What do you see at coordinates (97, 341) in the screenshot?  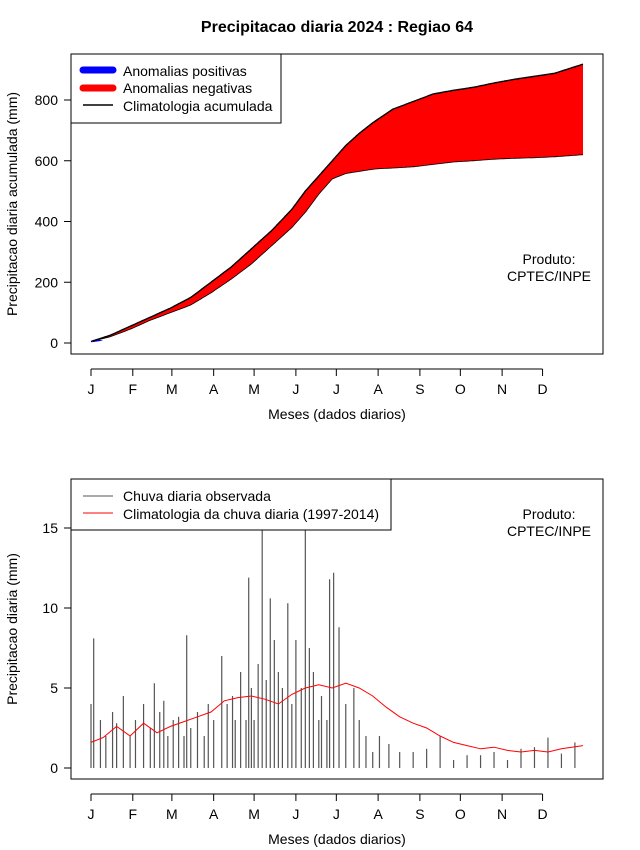 I see `positive-anomaly-area` at bounding box center [97, 341].